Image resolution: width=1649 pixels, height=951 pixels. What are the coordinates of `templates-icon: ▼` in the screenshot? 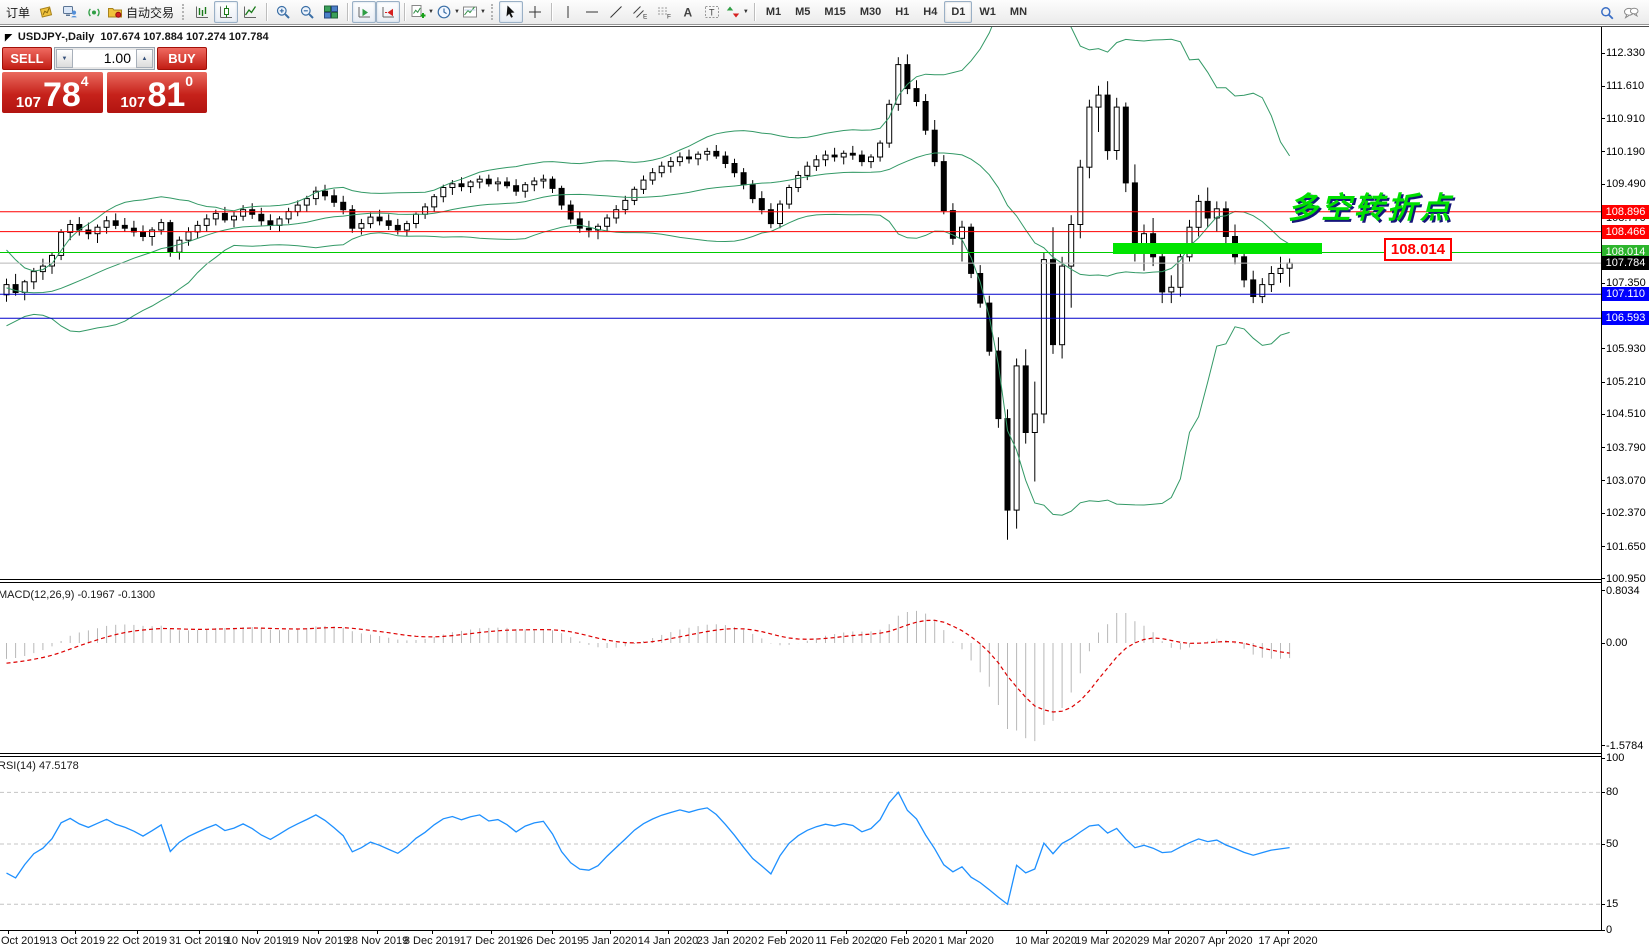 It's located at (474, 12).